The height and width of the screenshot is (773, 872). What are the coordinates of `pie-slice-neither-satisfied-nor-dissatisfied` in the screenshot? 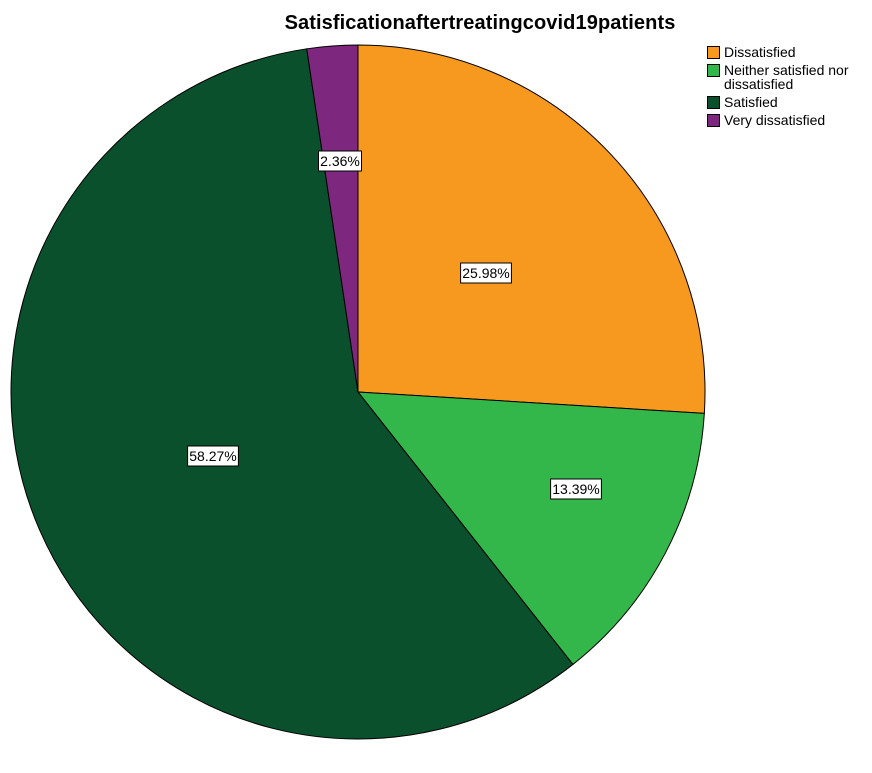 It's located at (530, 528).